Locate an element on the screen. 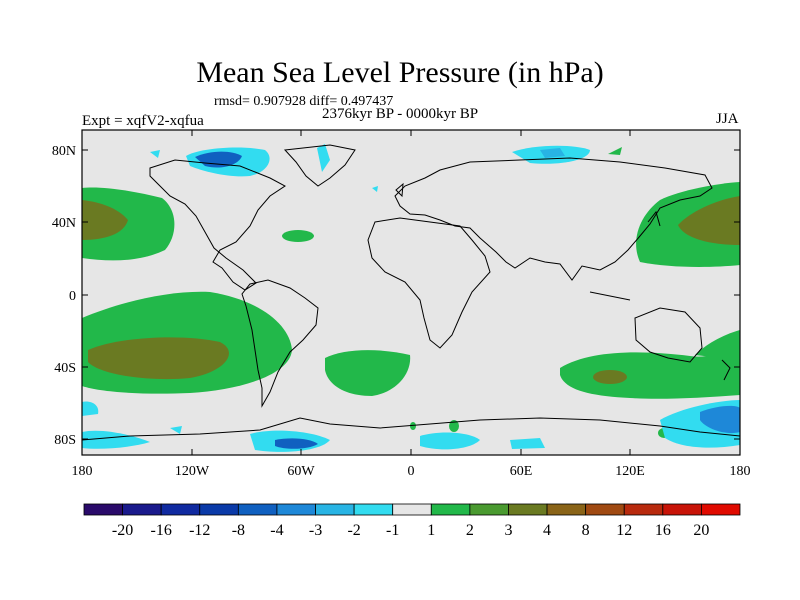  period-text: 2376kyr BP - 0000kyr BP is located at coordinates (400, 114).